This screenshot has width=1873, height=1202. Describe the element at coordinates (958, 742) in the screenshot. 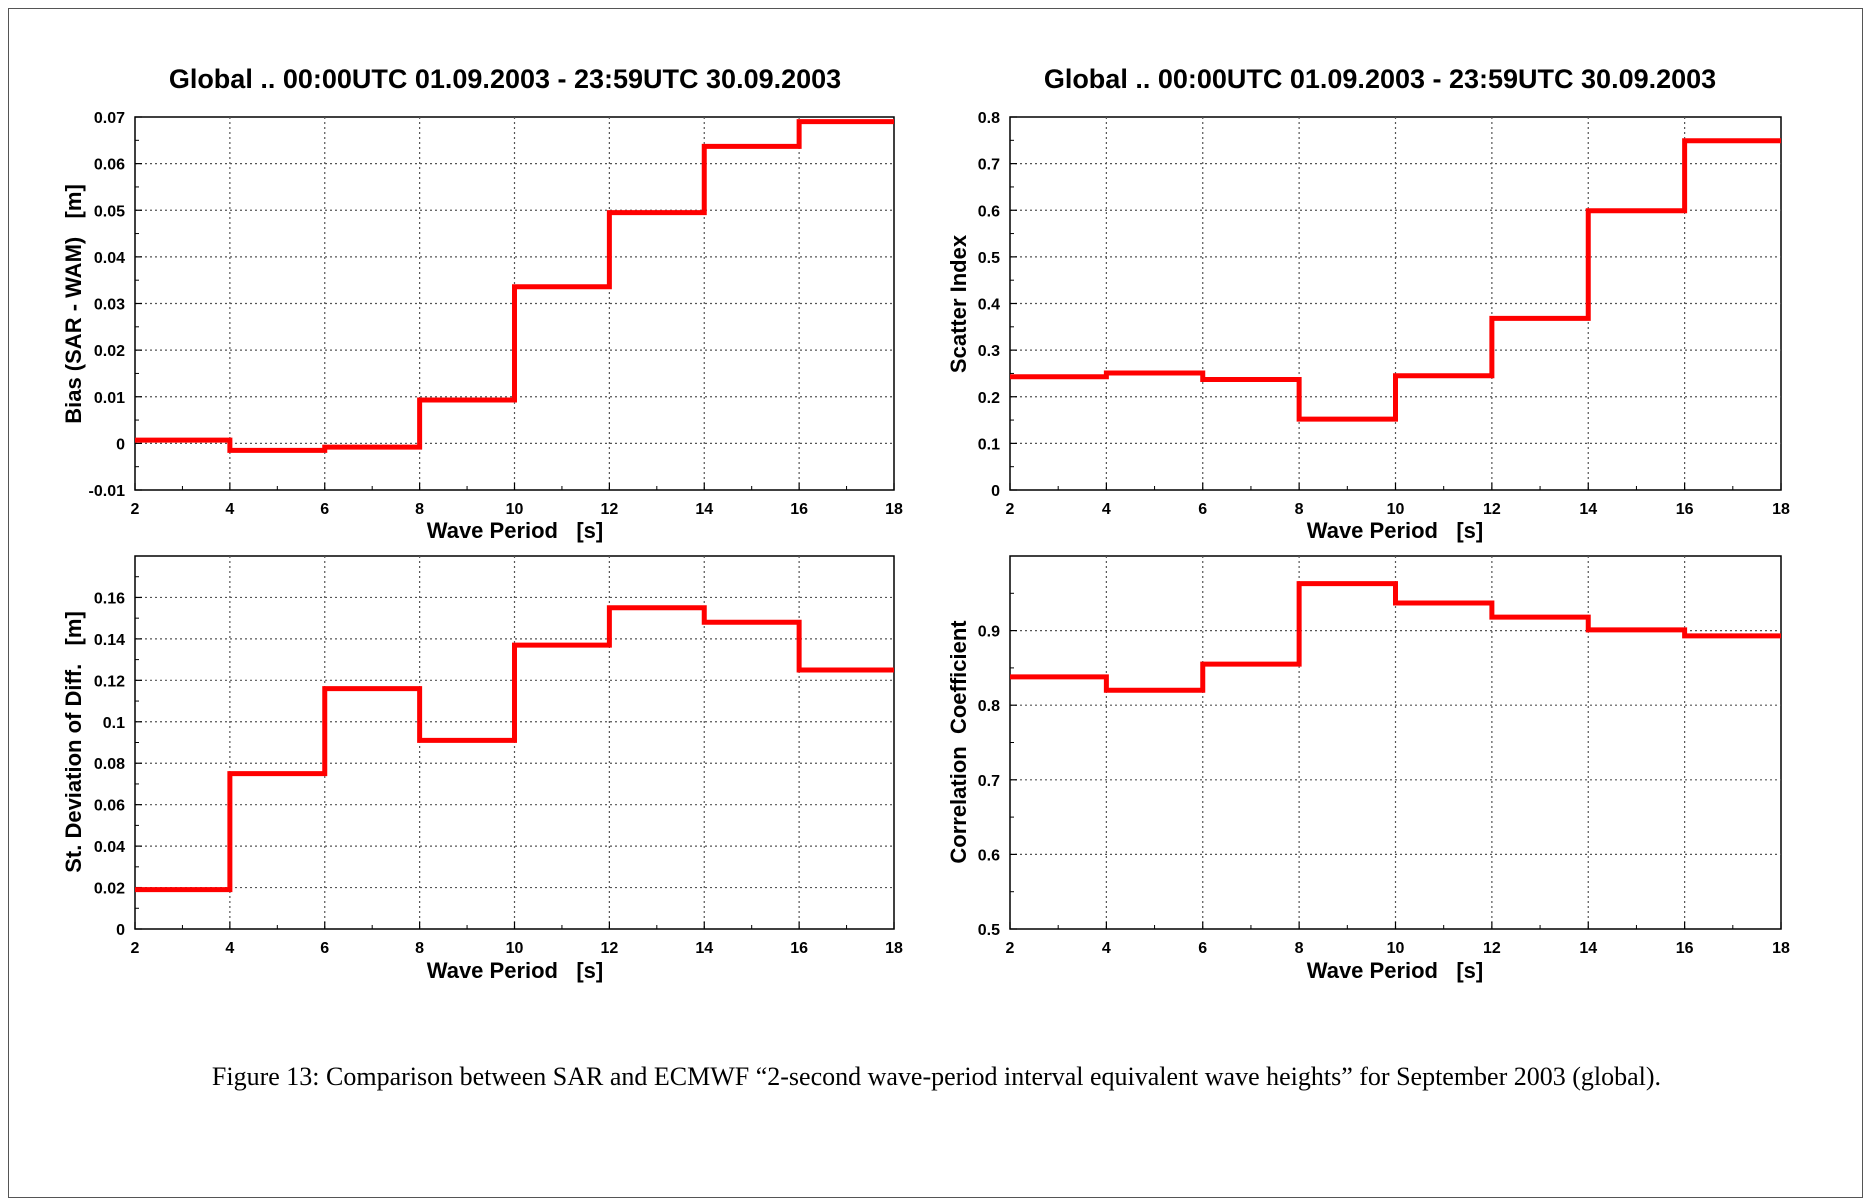

I see `y-axis-label: Correlation Coefficient` at that location.